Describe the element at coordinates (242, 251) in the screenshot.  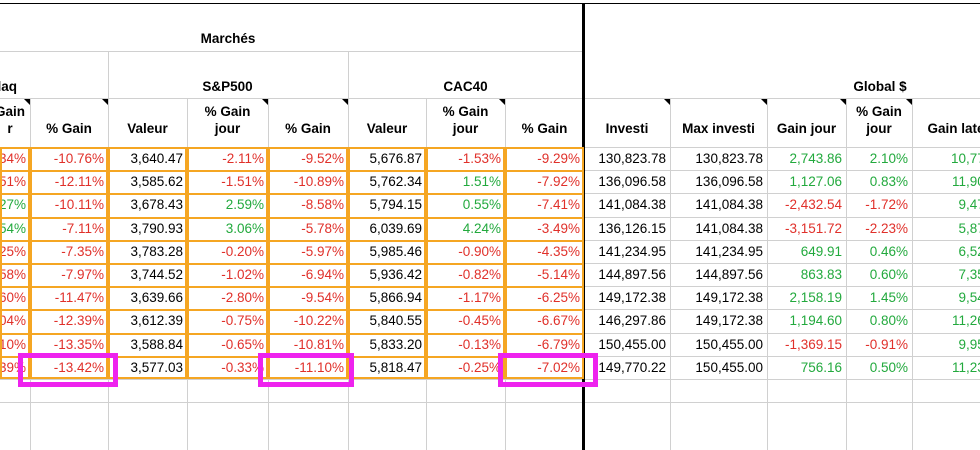
I see `table-cell: -0.20%` at that location.